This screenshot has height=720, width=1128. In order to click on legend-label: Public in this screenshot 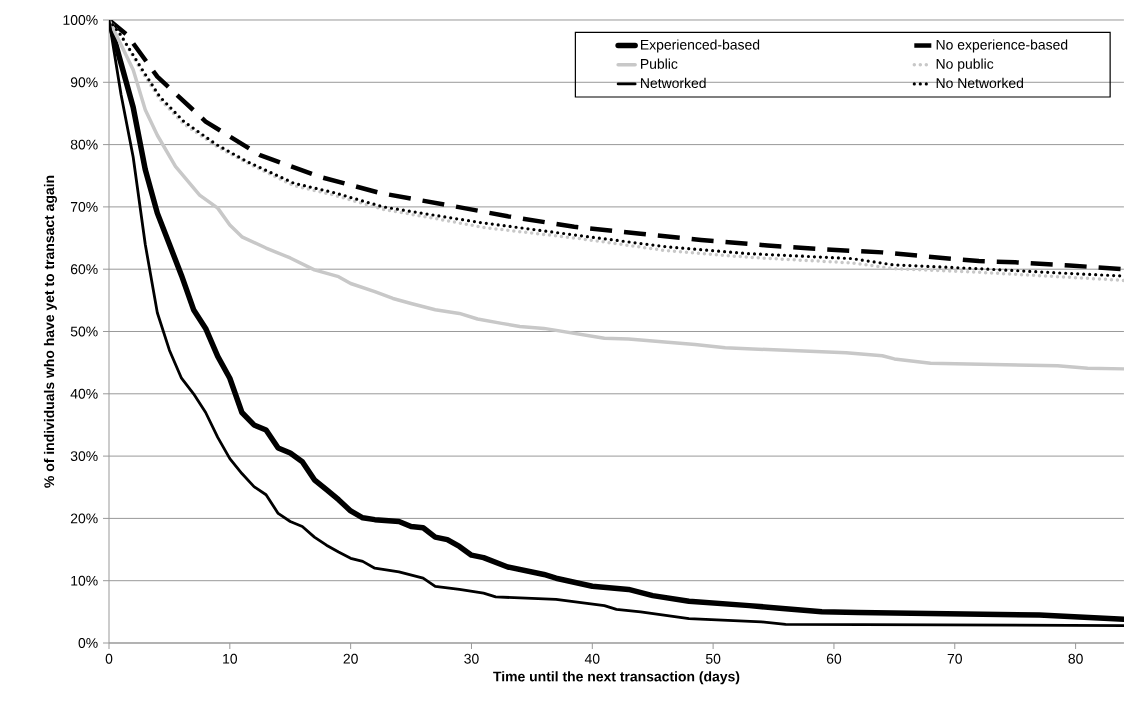, I will do `click(659, 63)`.